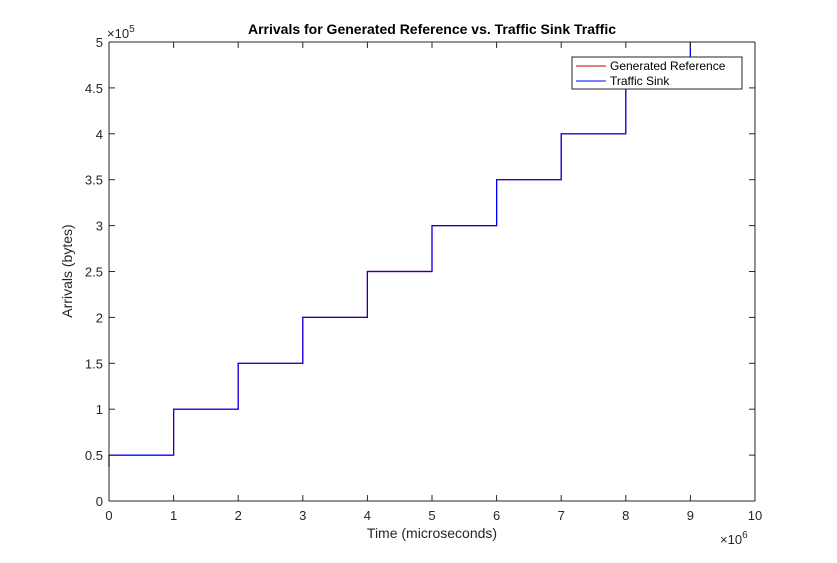  I want to click on y-tick-label: 0.5, so click(94, 455).